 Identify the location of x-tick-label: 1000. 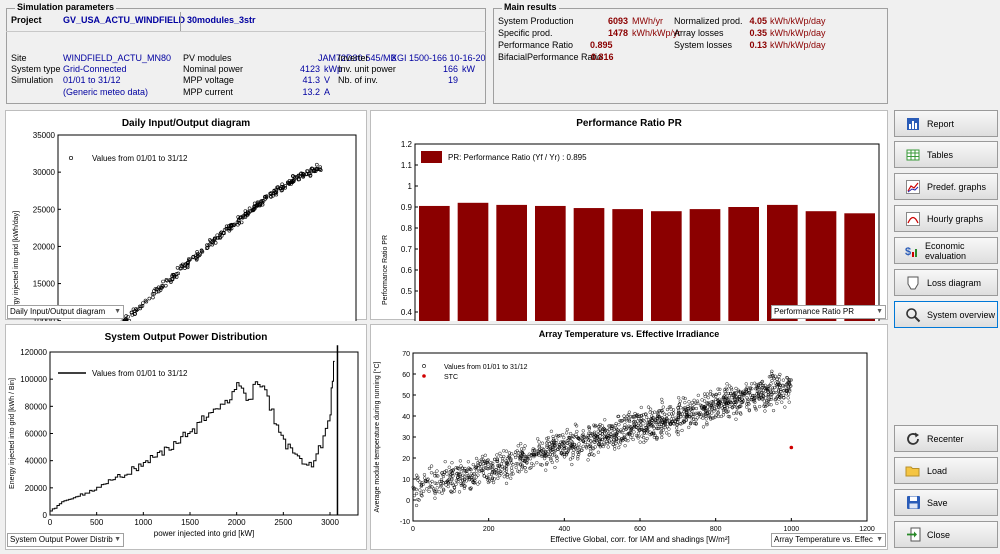
(143, 522).